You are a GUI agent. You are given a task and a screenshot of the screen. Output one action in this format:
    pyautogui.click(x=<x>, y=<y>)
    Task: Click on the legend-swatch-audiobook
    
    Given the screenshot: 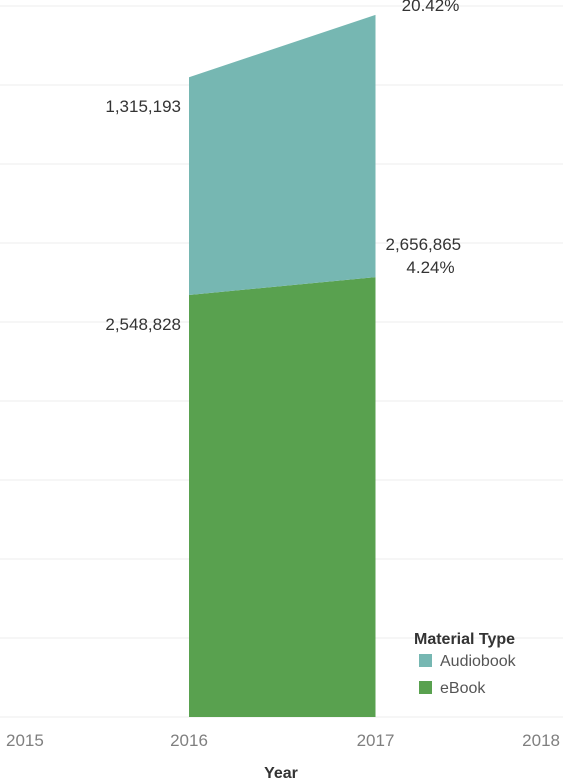 What is the action you would take?
    pyautogui.click(x=425, y=660)
    